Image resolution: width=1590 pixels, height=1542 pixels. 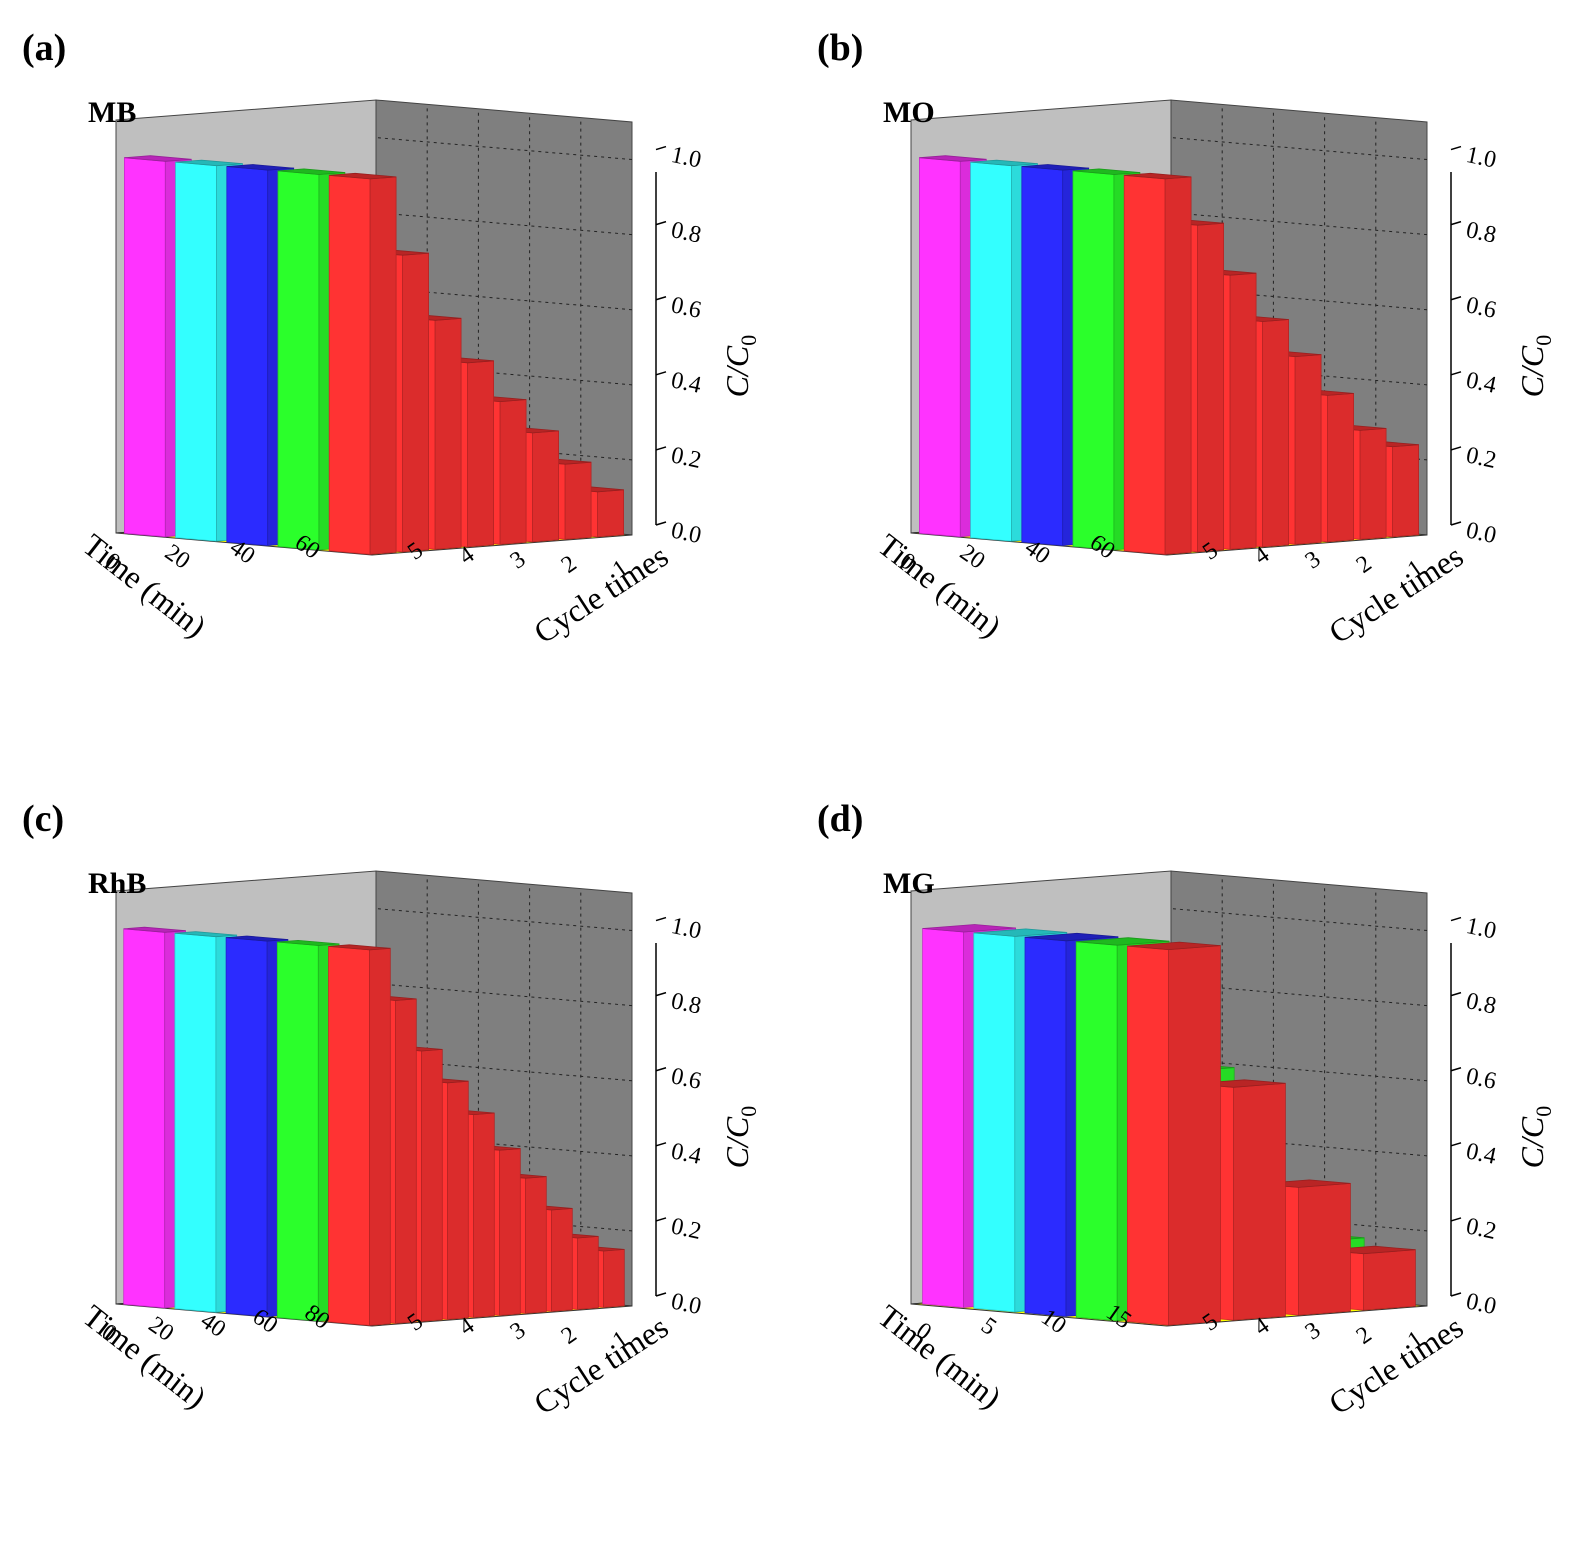 I want to click on time-tick-label: 5, so click(x=988, y=1327).